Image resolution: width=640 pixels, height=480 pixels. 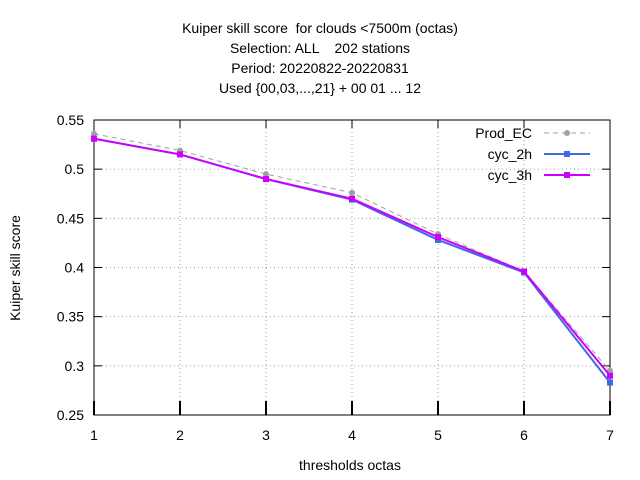 What do you see at coordinates (567, 133) in the screenshot?
I see `legend-marker-Prod_EC` at bounding box center [567, 133].